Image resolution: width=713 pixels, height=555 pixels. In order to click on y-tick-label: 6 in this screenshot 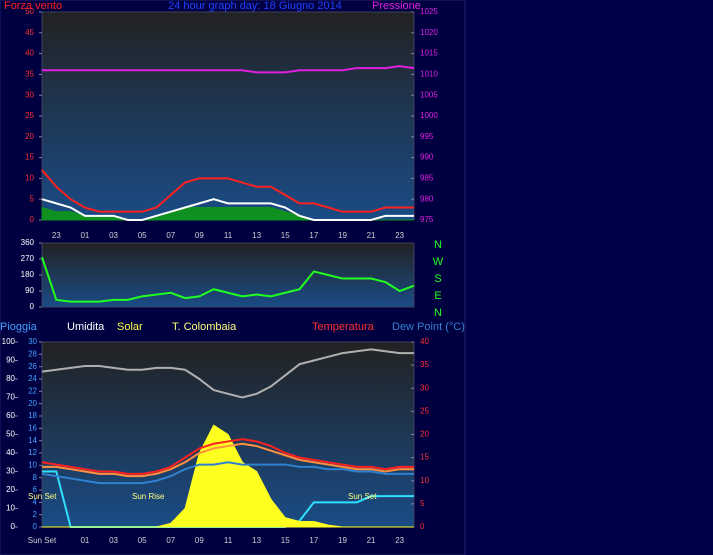, I will do `click(35, 489)`.